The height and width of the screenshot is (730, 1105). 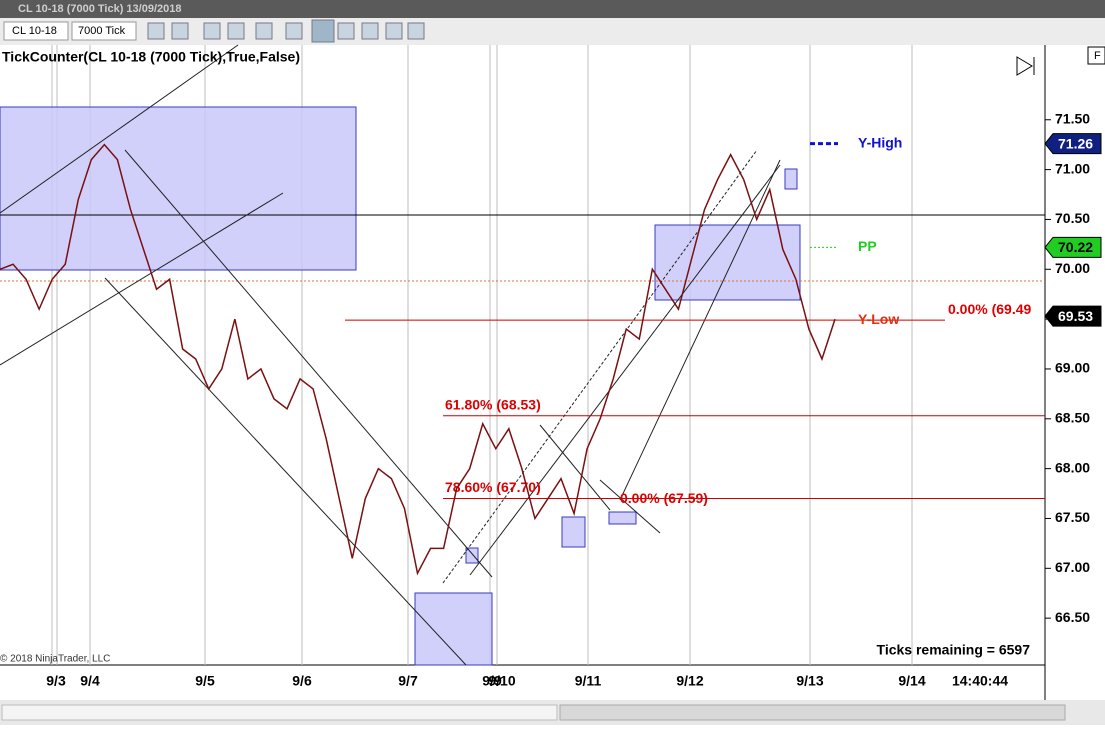 What do you see at coordinates (878, 319) in the screenshot?
I see `pivot-label: Y-Low` at bounding box center [878, 319].